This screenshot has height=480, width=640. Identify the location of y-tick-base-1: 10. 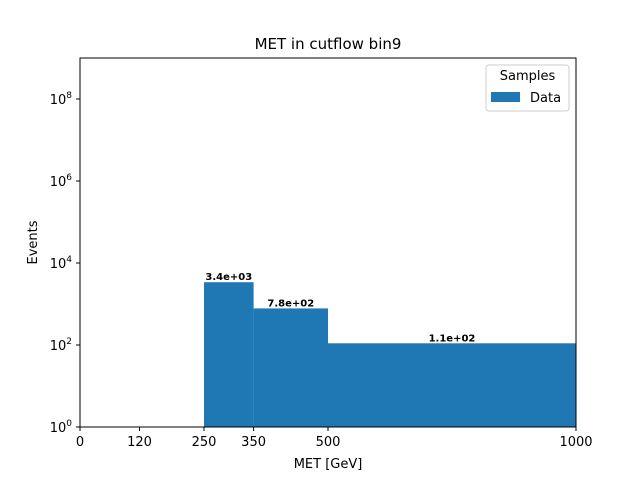
(58, 346).